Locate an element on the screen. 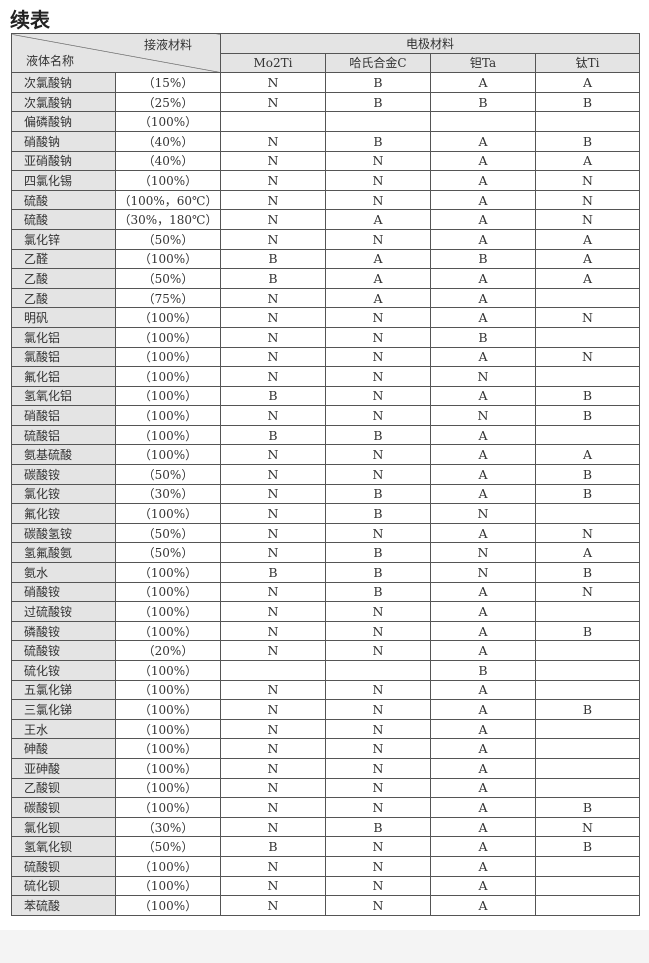 This screenshot has height=963, width=649. liquid-material-label: 接液材料 is located at coordinates (167, 45).